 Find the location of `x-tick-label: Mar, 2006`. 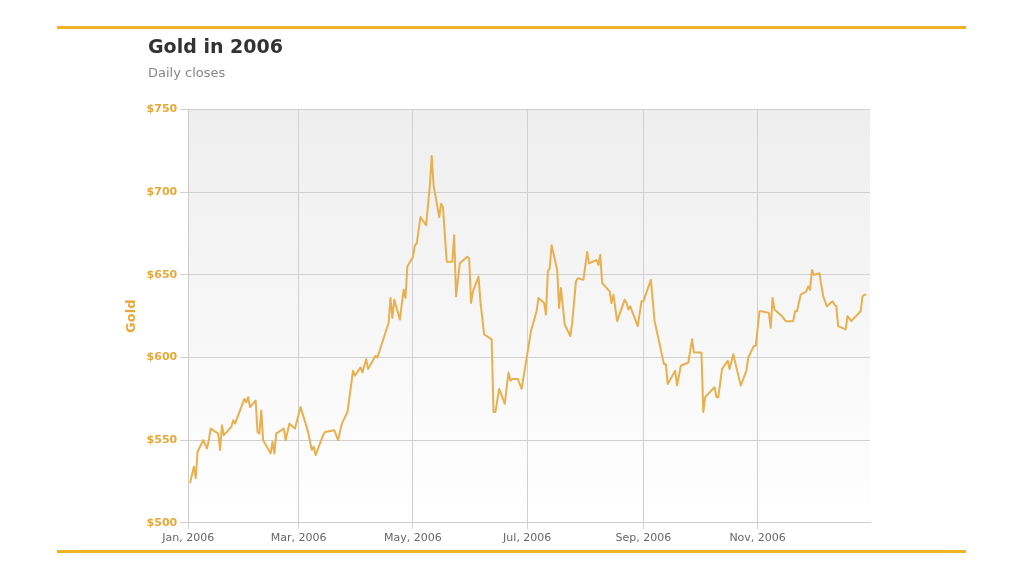

x-tick-label: Mar, 2006 is located at coordinates (298, 538).